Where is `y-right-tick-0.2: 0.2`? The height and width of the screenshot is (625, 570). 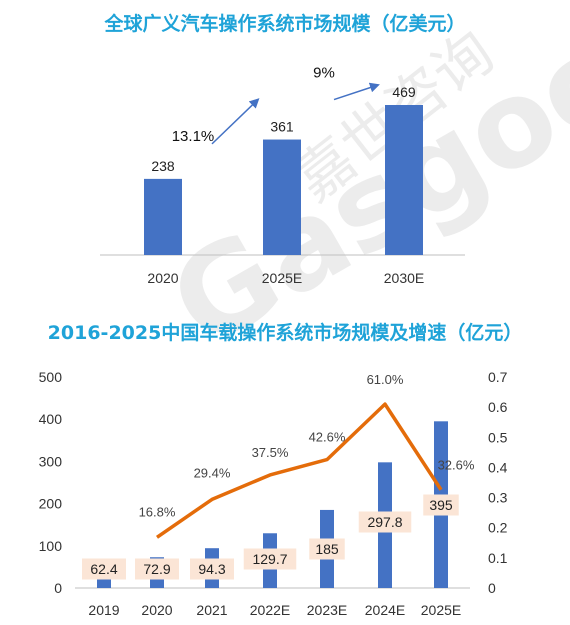
y-right-tick-0.2: 0.2 is located at coordinates (498, 528).